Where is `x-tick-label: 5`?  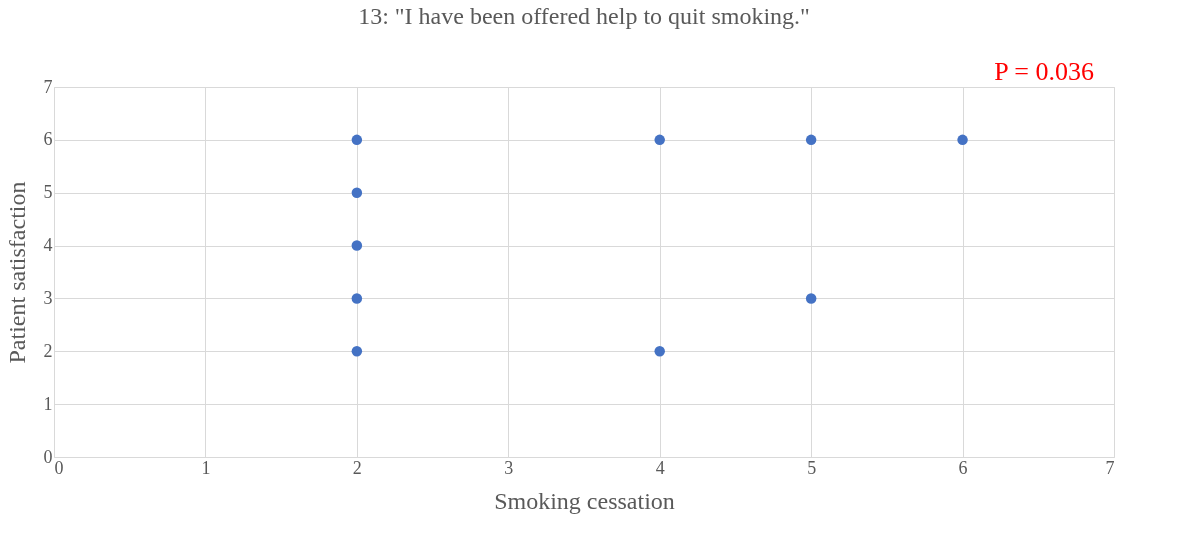 x-tick-label: 5 is located at coordinates (812, 467).